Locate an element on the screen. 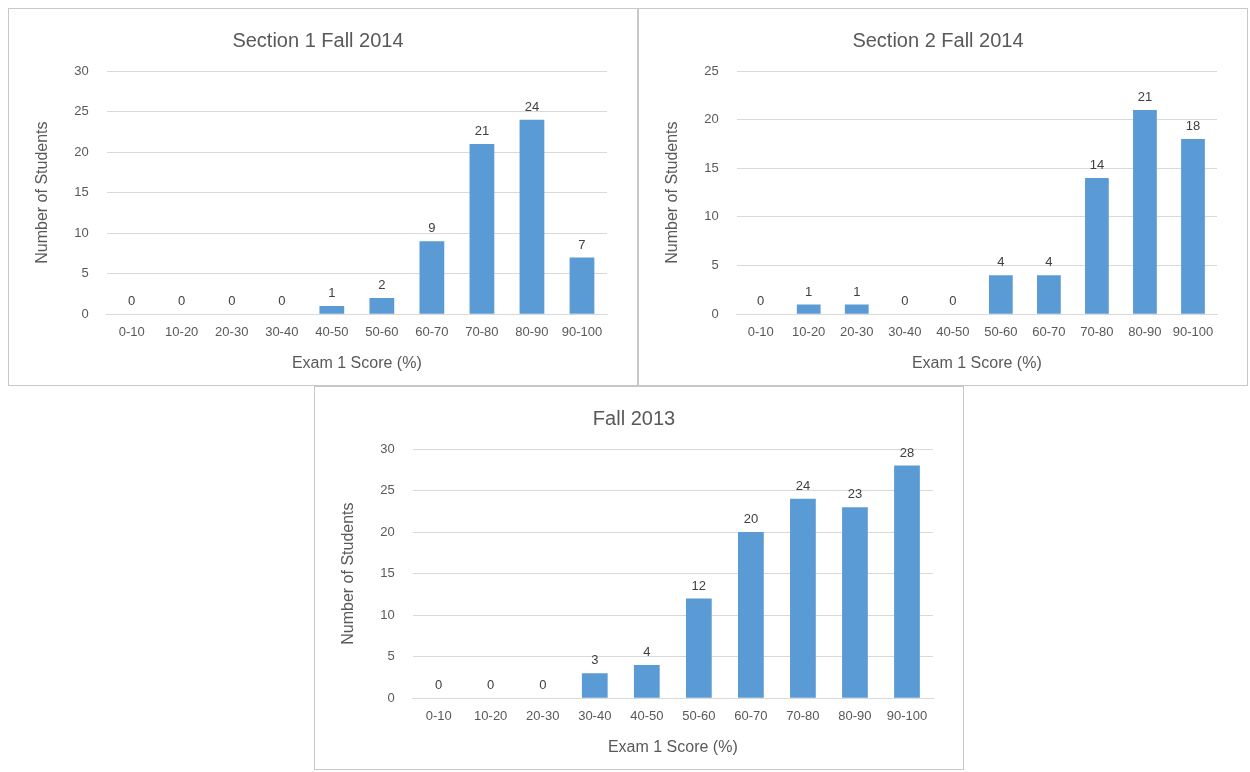 The width and height of the screenshot is (1250, 772). chart-title: Section 1 Fall 2014 is located at coordinates (318, 39).